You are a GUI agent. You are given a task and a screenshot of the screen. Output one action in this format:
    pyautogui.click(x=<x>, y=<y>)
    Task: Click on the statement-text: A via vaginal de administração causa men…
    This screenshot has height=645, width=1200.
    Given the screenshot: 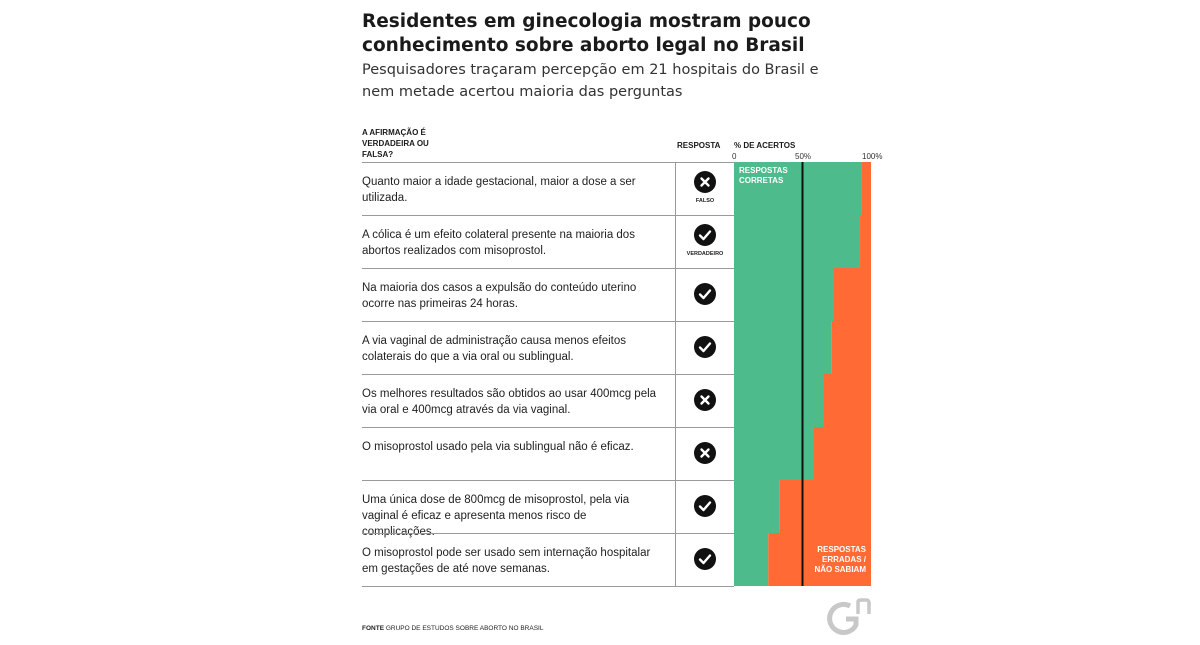 What is the action you would take?
    pyautogui.click(x=494, y=349)
    